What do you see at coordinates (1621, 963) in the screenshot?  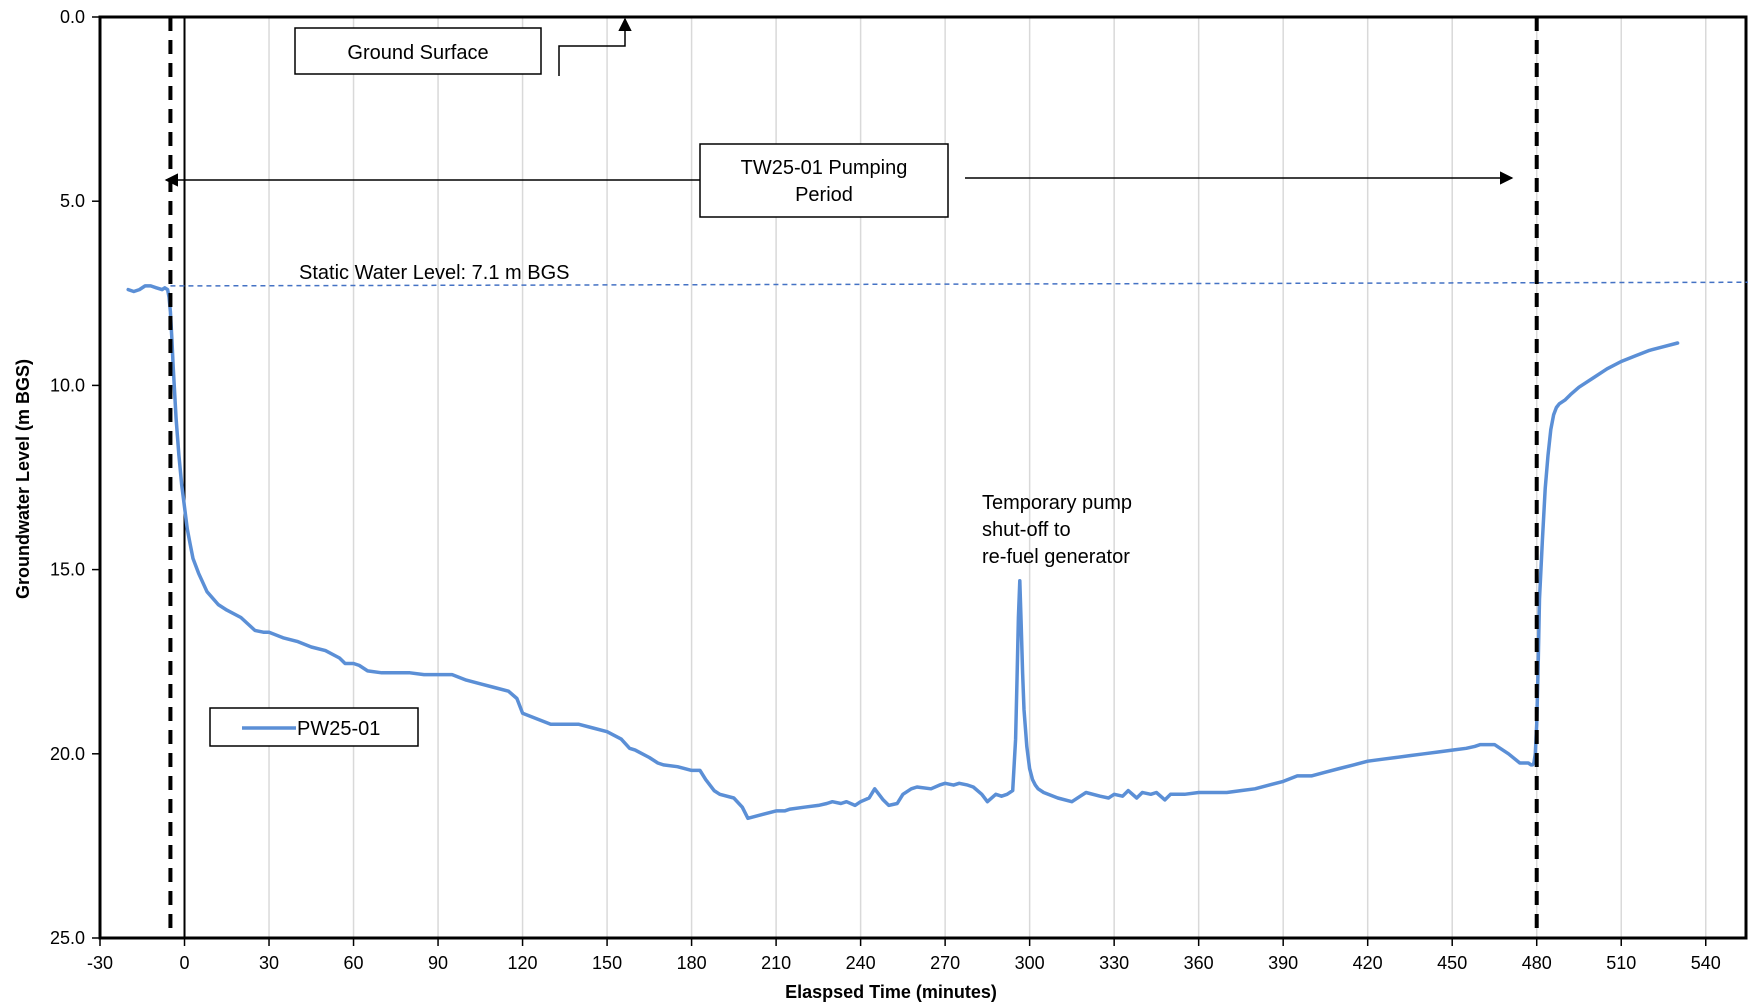 I see `x-tick-label: 510` at bounding box center [1621, 963].